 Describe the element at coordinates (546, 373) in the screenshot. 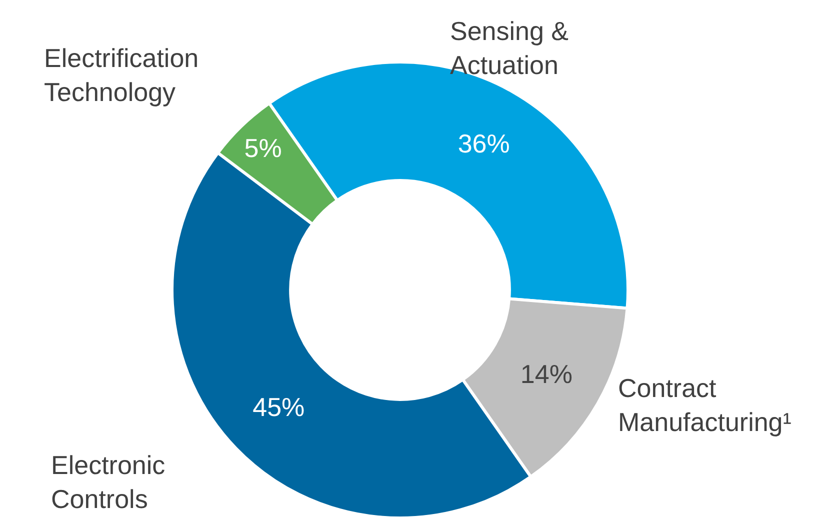

I see `data-label: 14%` at that location.